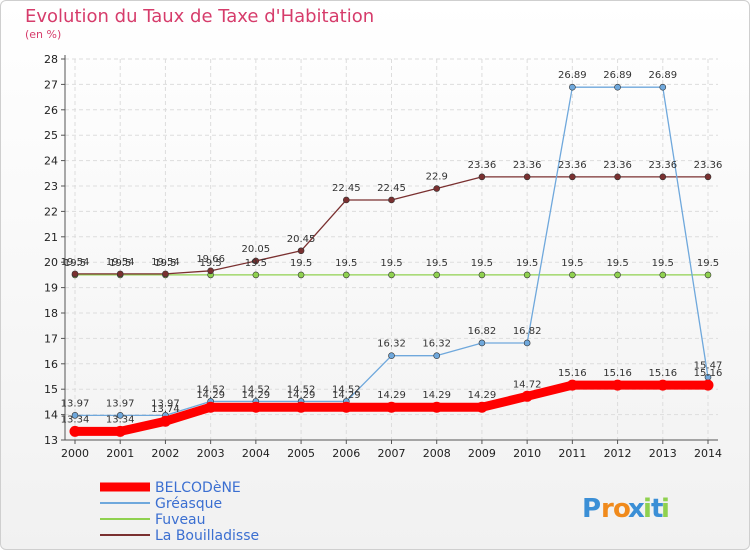  What do you see at coordinates (51, 415) in the screenshot?
I see `y-tick-label: 14` at bounding box center [51, 415].